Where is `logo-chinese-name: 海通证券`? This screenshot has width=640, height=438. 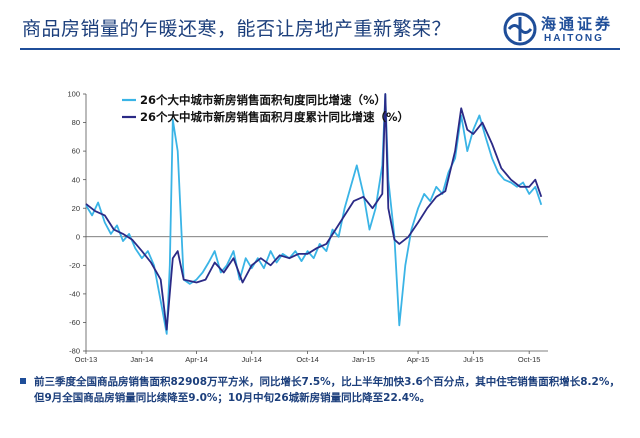 logo-chinese-name: 海通证券 is located at coordinates (577, 24).